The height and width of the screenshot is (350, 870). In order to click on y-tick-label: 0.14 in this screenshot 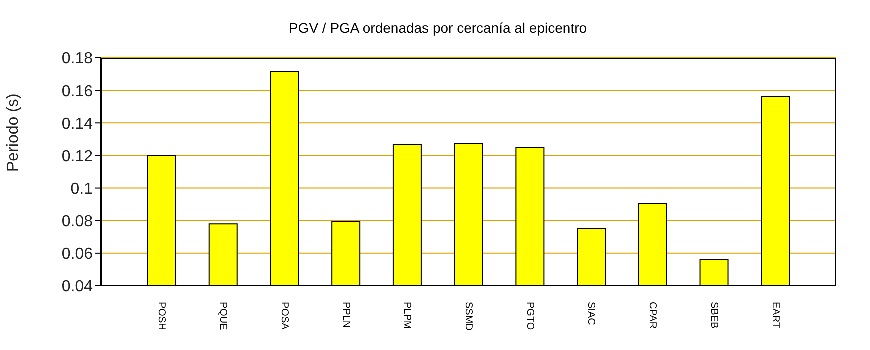, I will do `click(78, 124)`.